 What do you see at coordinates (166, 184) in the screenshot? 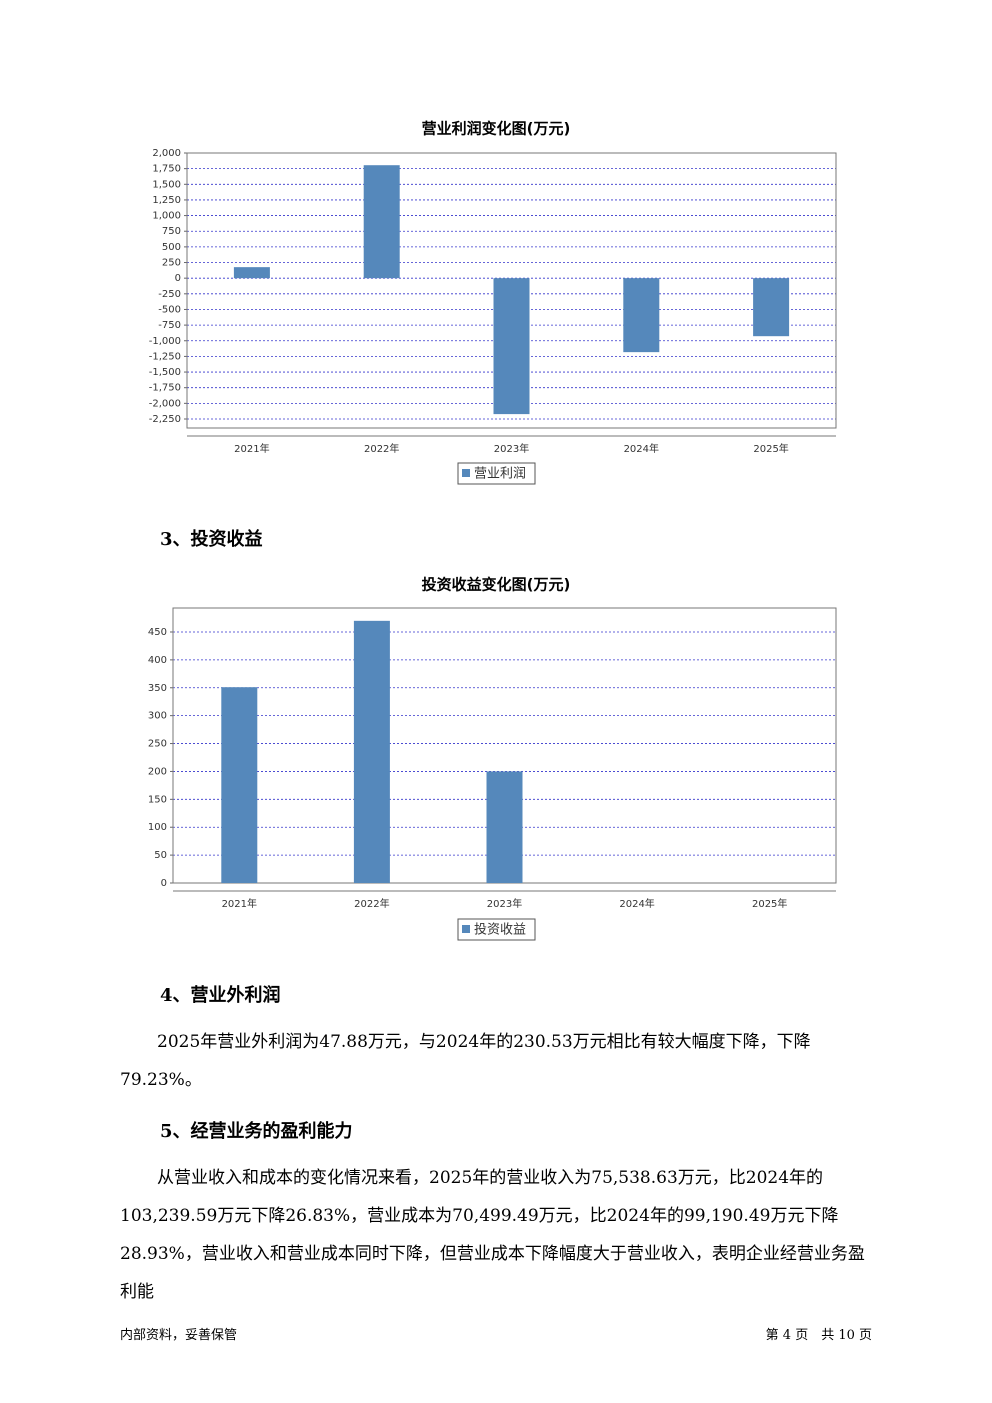
I see `y-tick-label: 1,500` at bounding box center [166, 184].